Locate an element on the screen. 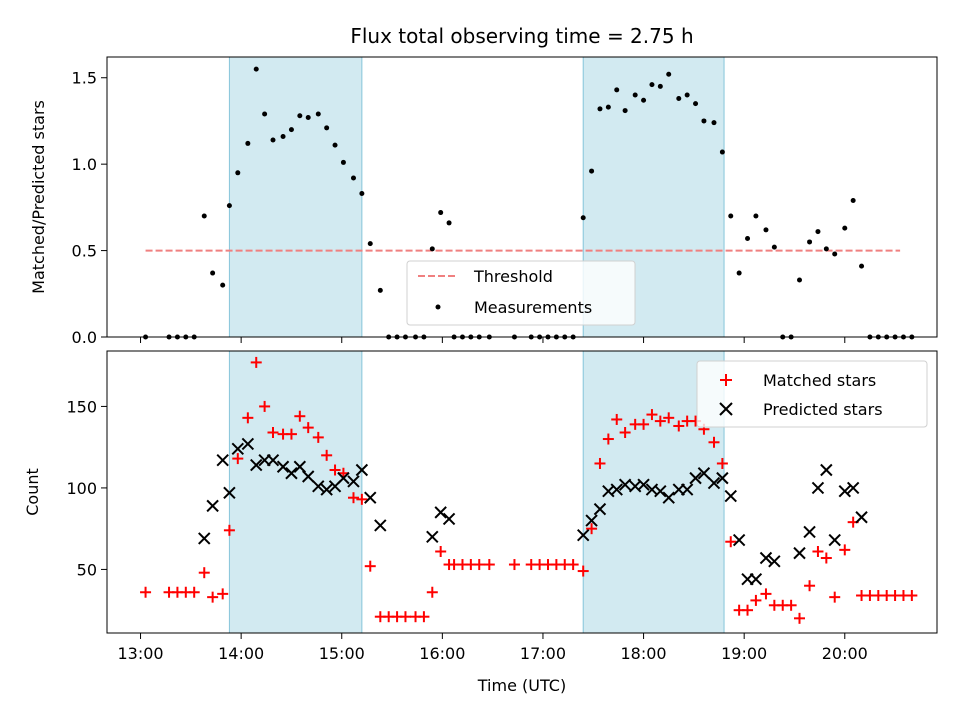 The width and height of the screenshot is (960, 720). y-tick-label: 1.0 is located at coordinates (84, 164).